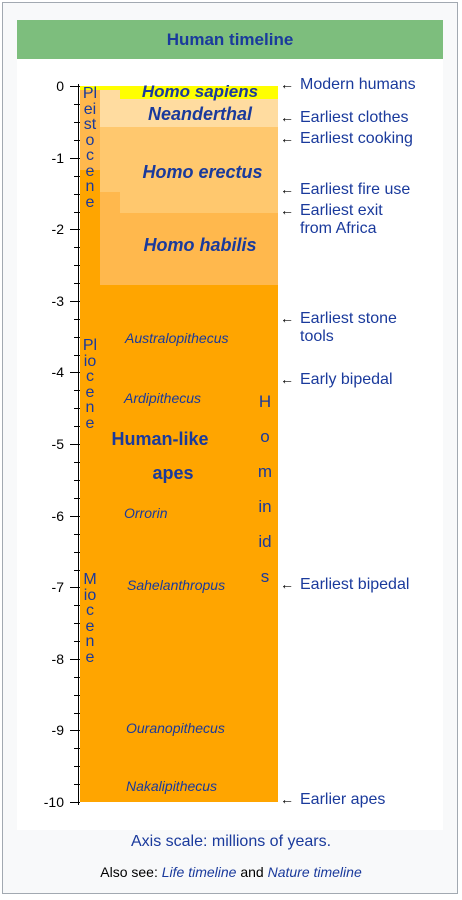 The image size is (462, 900). I want to click on epoch-miocene: Miocene, so click(90, 618).